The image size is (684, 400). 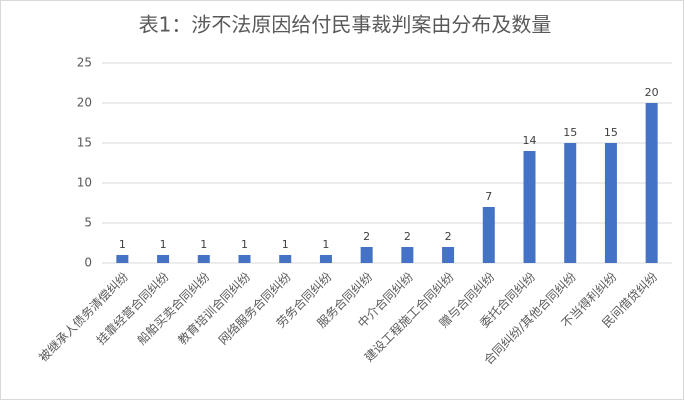 What do you see at coordinates (84, 63) in the screenshot?
I see `y-tick-label: 25` at bounding box center [84, 63].